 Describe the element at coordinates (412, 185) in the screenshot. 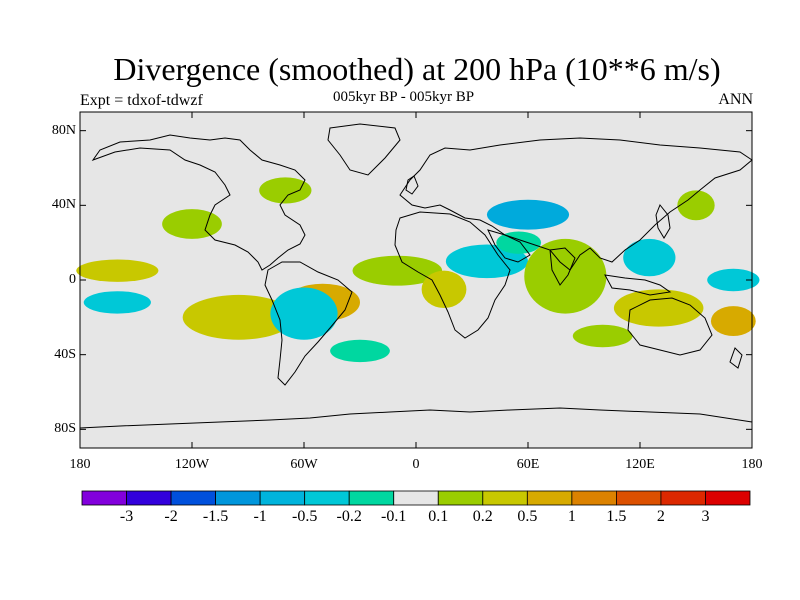

I see `coastline-britain` at that location.